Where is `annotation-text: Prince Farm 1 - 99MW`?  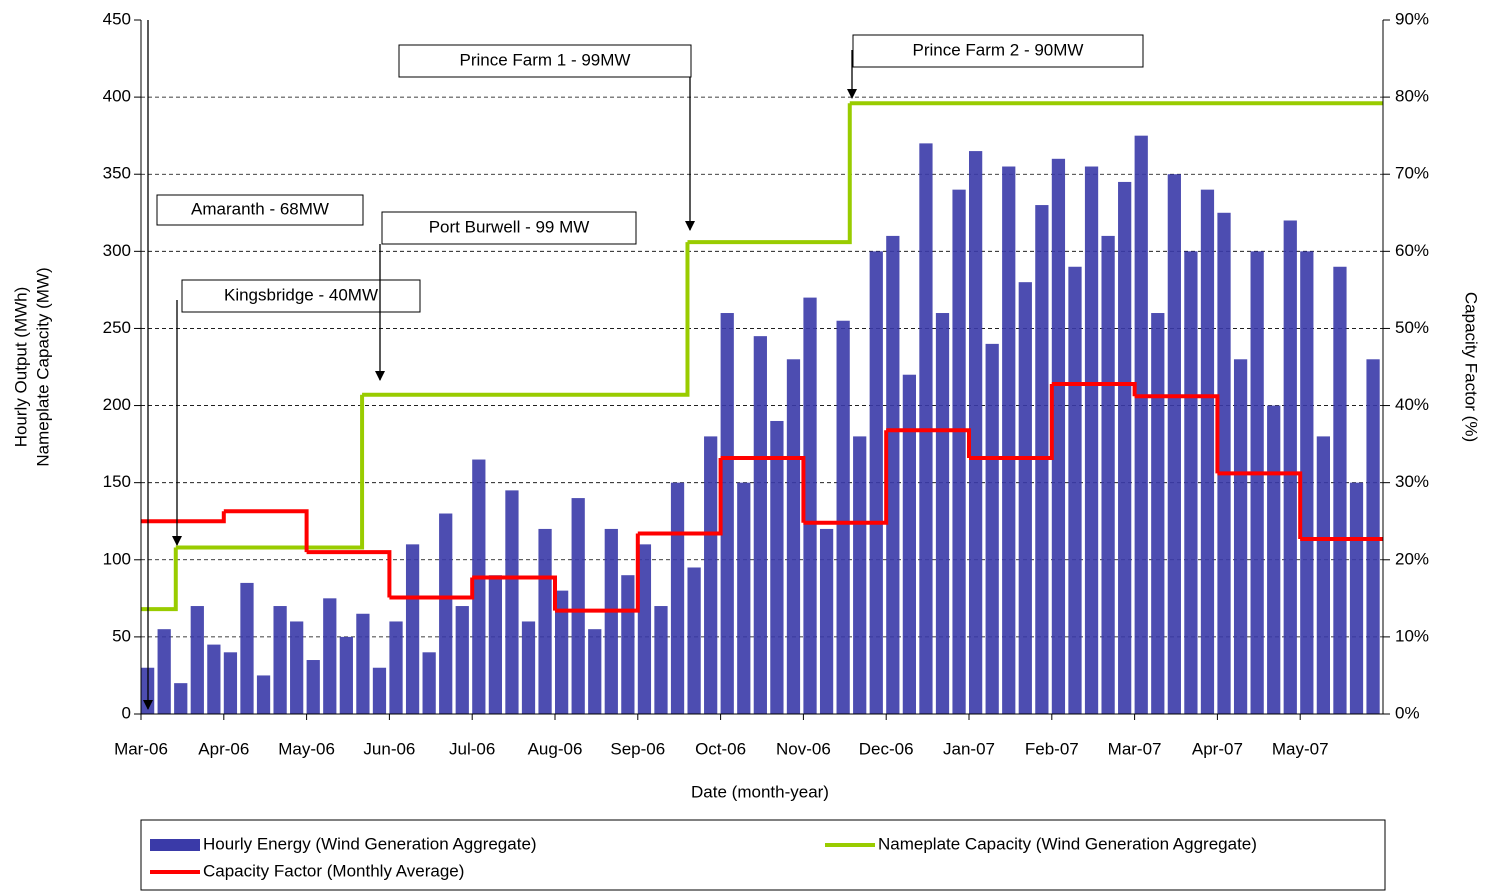
annotation-text: Prince Farm 1 - 99MW is located at coordinates (545, 59).